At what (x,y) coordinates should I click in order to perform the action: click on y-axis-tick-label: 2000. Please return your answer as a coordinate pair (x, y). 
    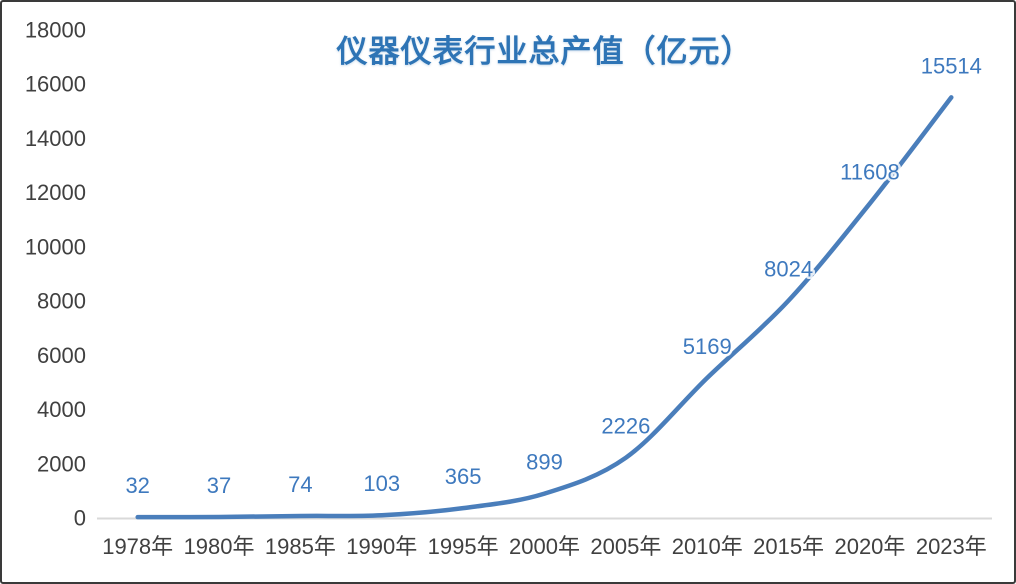
    Looking at the image, I should click on (61, 463).